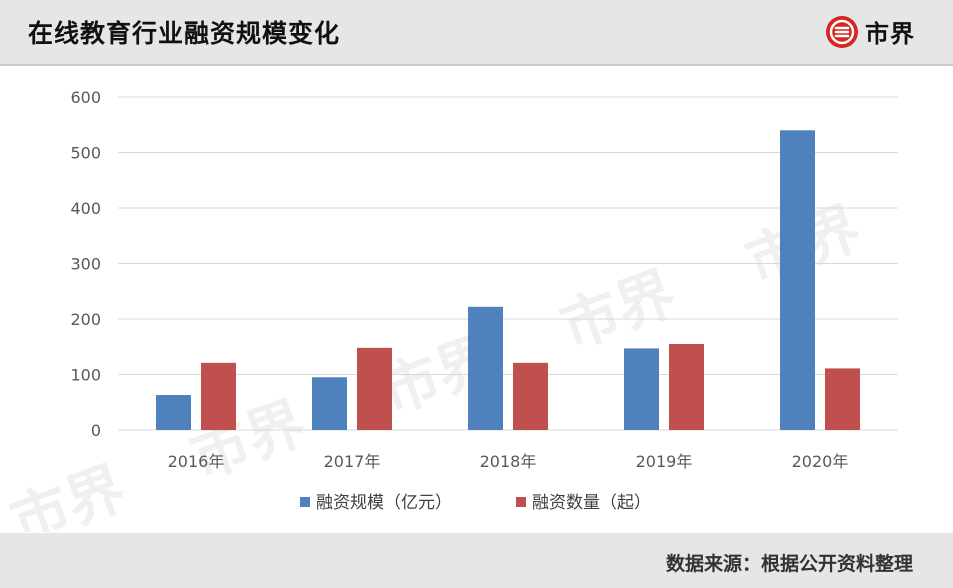 The image size is (953, 588). Describe the element at coordinates (789, 564) in the screenshot. I see `data-source: 数据来源：根据公开资料整理` at that location.